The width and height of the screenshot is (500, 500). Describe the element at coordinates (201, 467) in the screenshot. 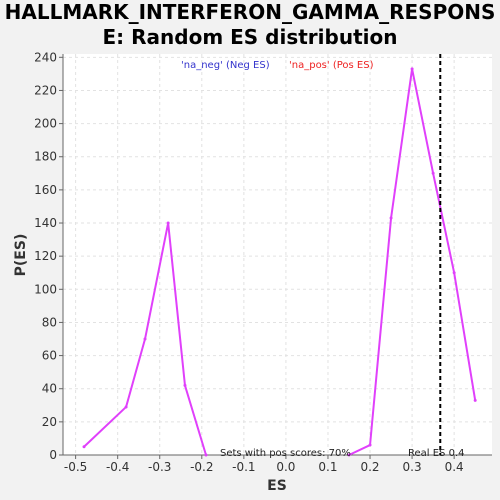

I see `x-tick-label: -0.2` at that location.